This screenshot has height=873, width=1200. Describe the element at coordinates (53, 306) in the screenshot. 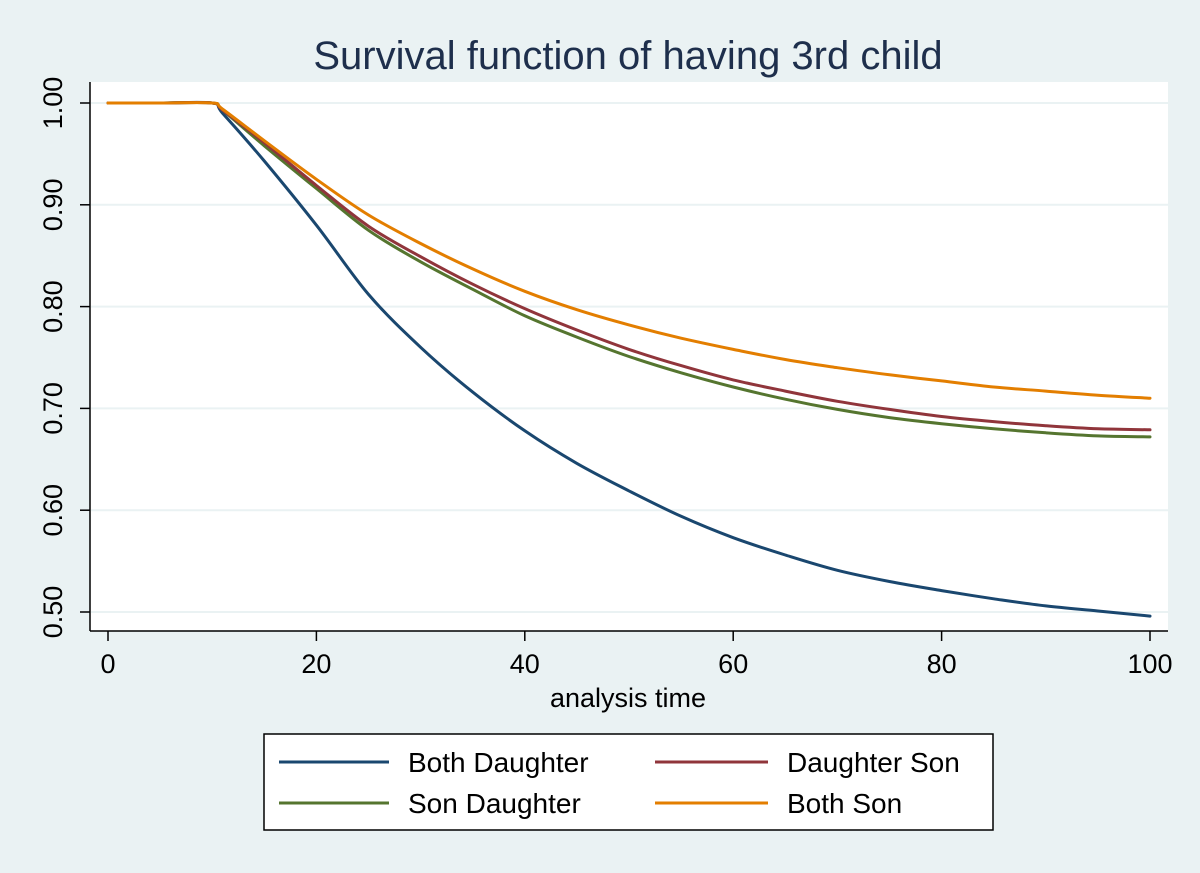

I see `y-tick-label: 0.80` at that location.